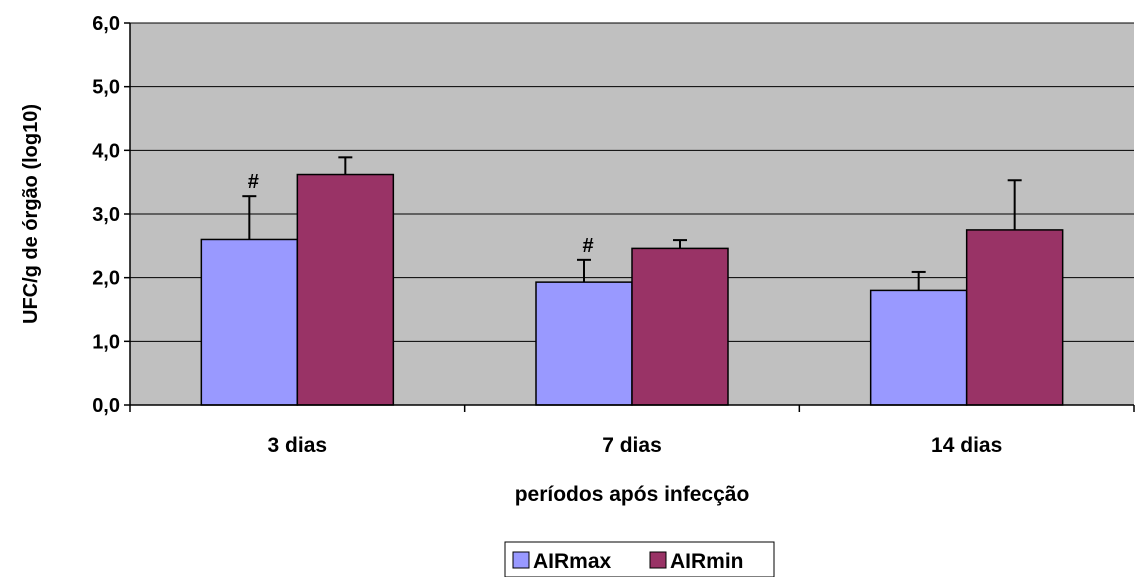 This screenshot has width=1136, height=577. Describe the element at coordinates (298, 445) in the screenshot. I see `x-tick-label: 3 dias` at that location.